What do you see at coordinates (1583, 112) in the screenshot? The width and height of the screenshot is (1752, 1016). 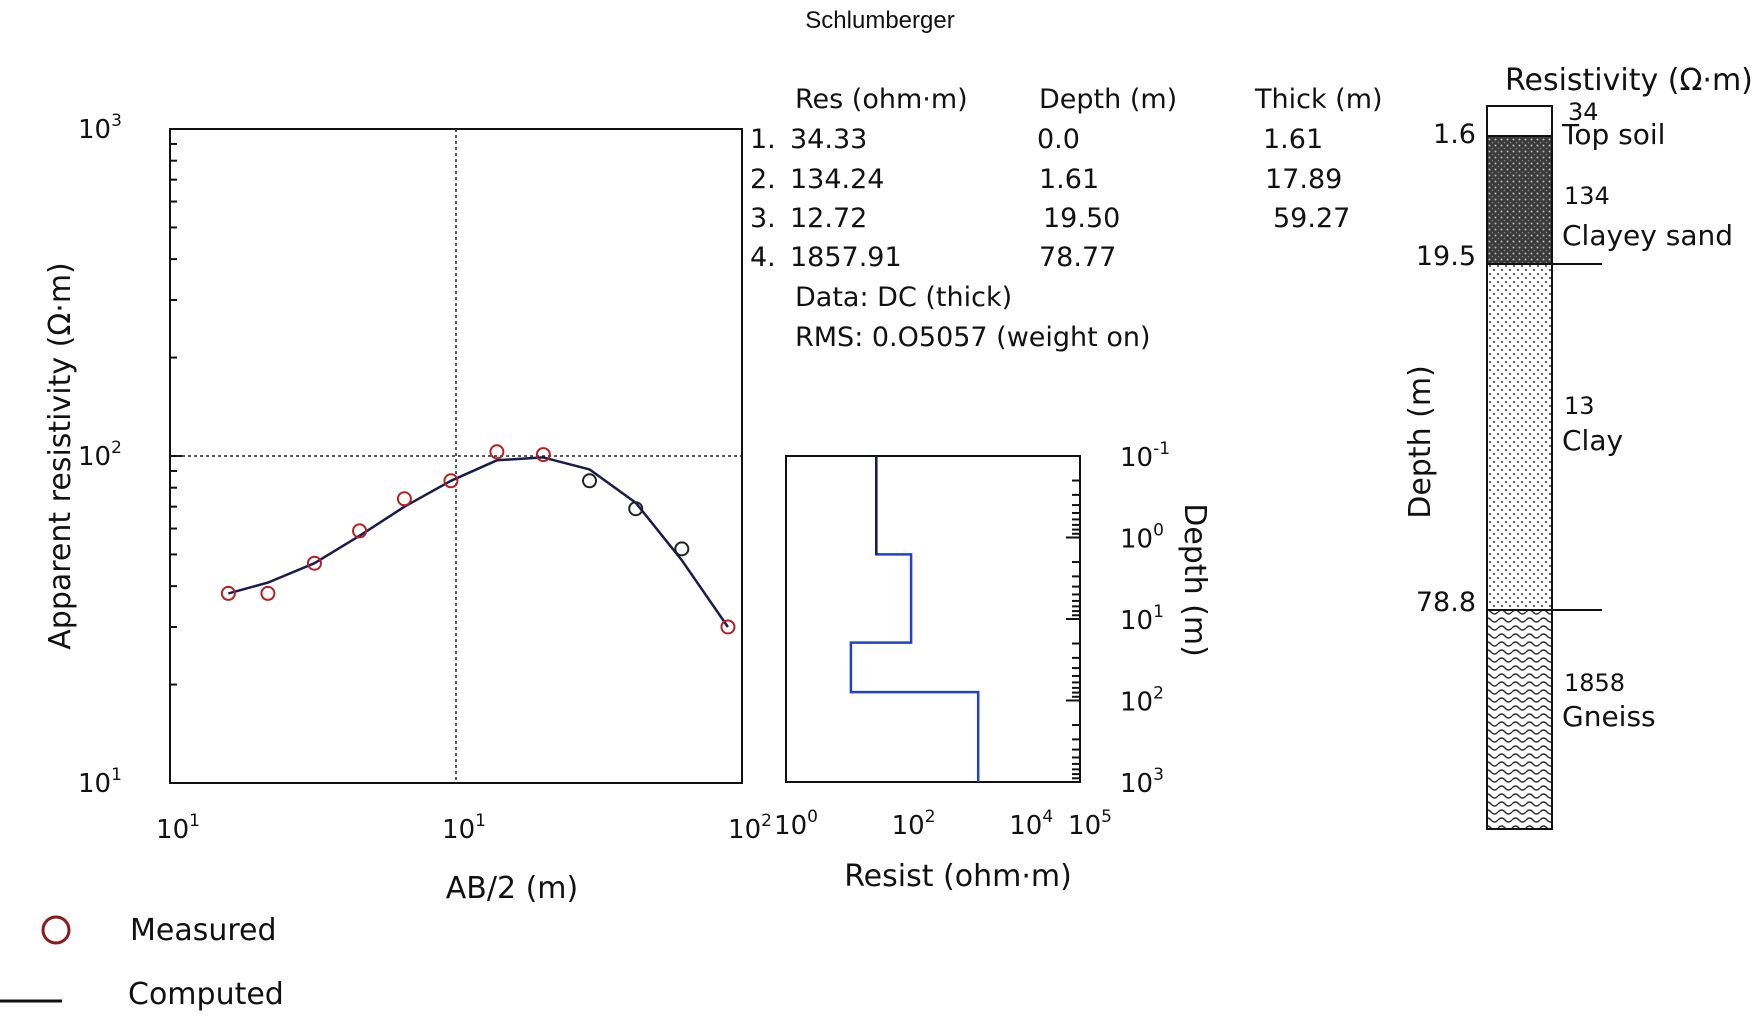 I see `layer-res-label: 34` at bounding box center [1583, 112].